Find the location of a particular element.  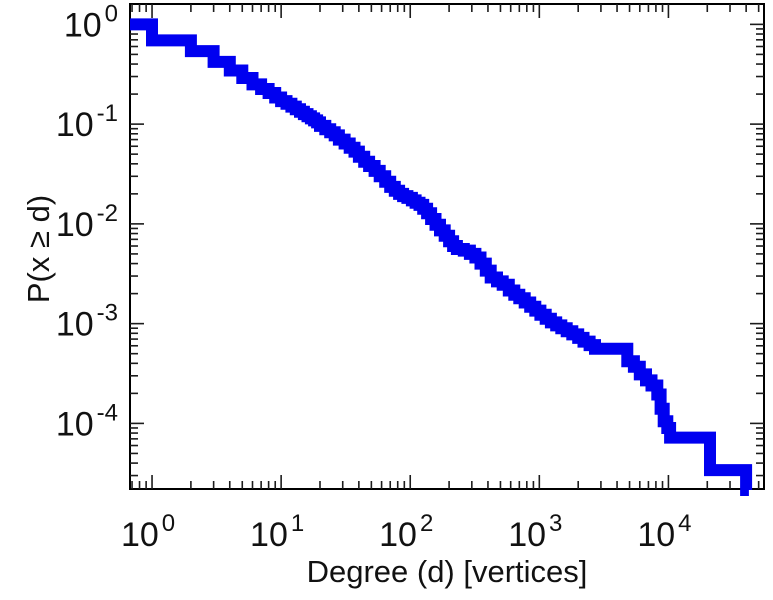

x-tick-label: 10 4 is located at coordinates (664, 532).